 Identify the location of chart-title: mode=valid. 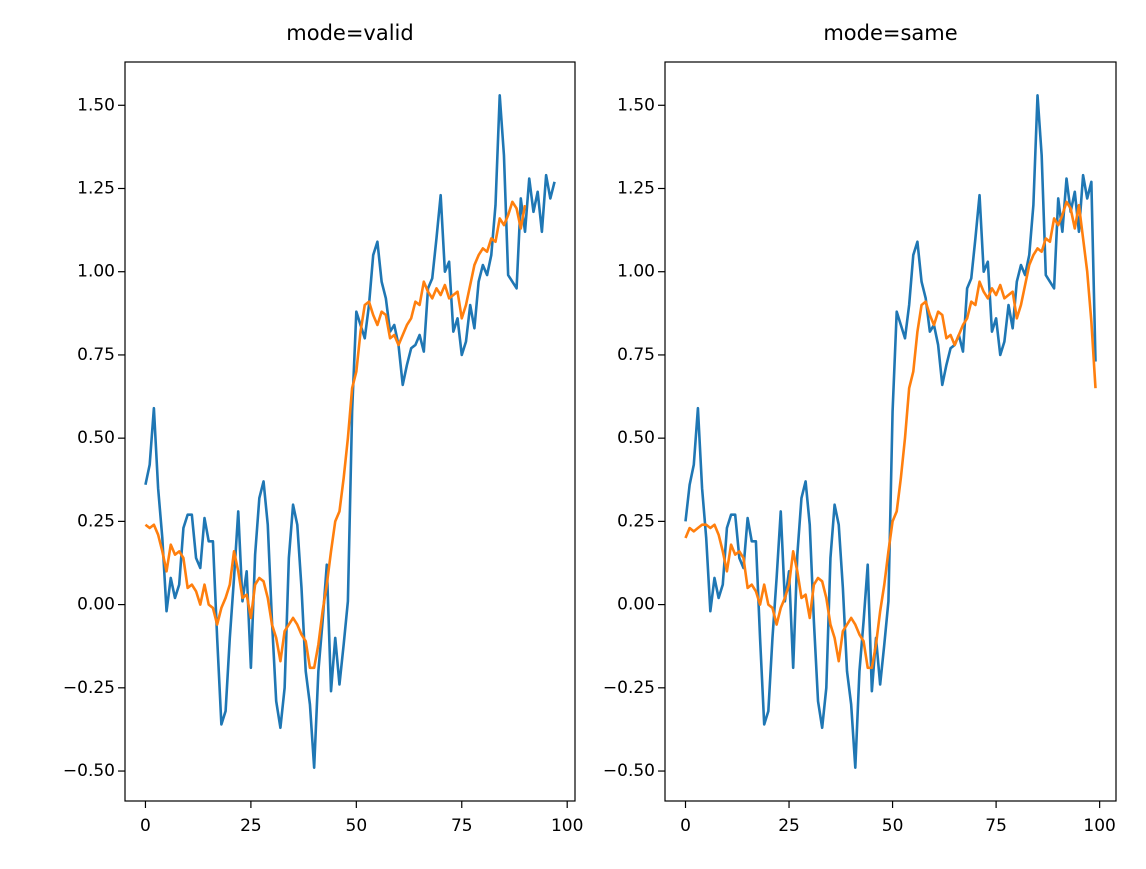
(349, 33).